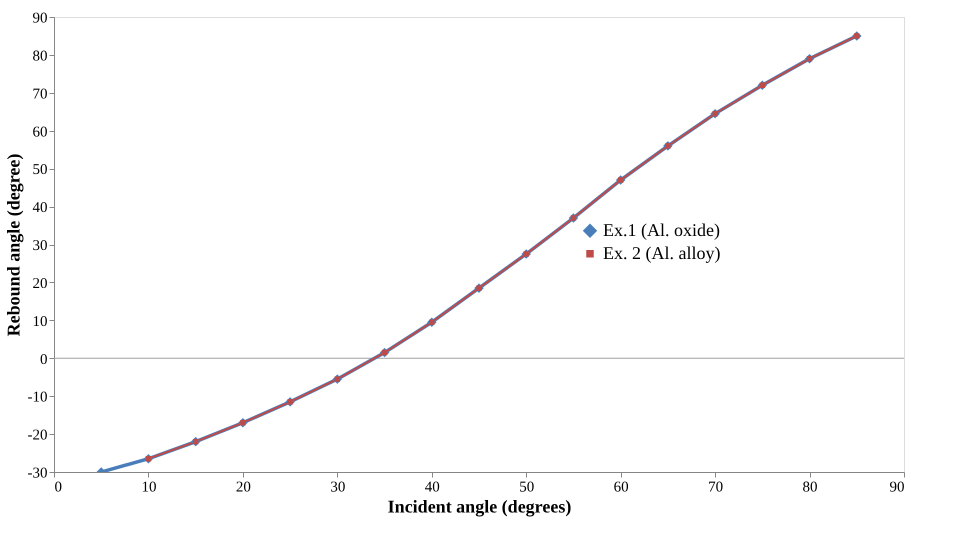  What do you see at coordinates (40, 246) in the screenshot?
I see `y-tick-label: 30` at bounding box center [40, 246].